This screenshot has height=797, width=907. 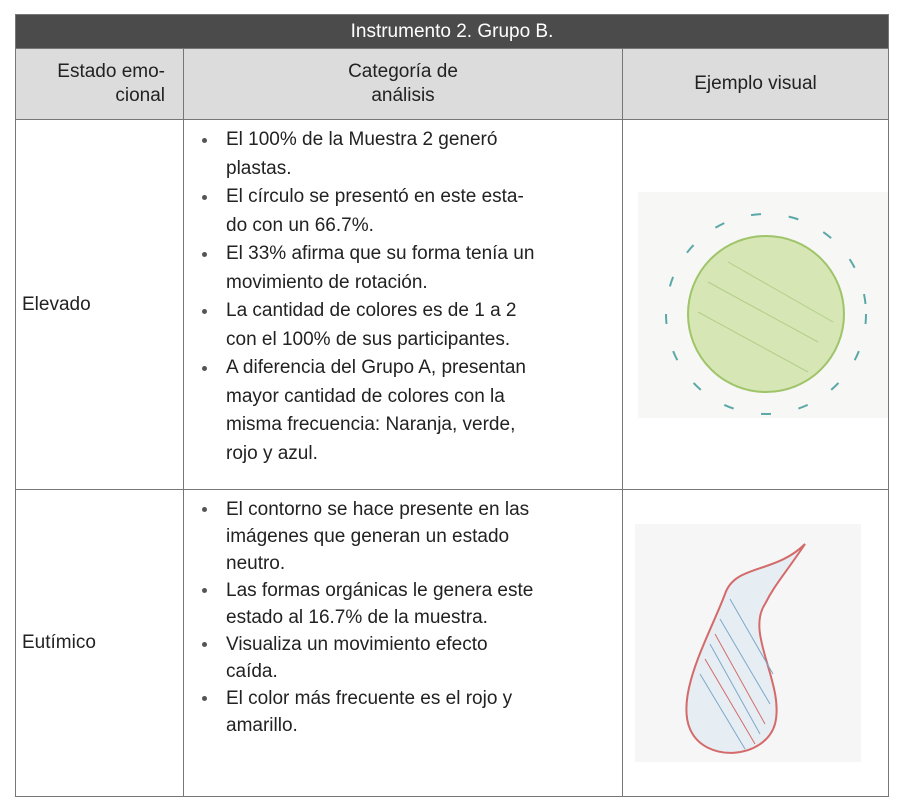 I want to click on bullet-line: estado al 16.7% de la muestra., so click(x=357, y=617).